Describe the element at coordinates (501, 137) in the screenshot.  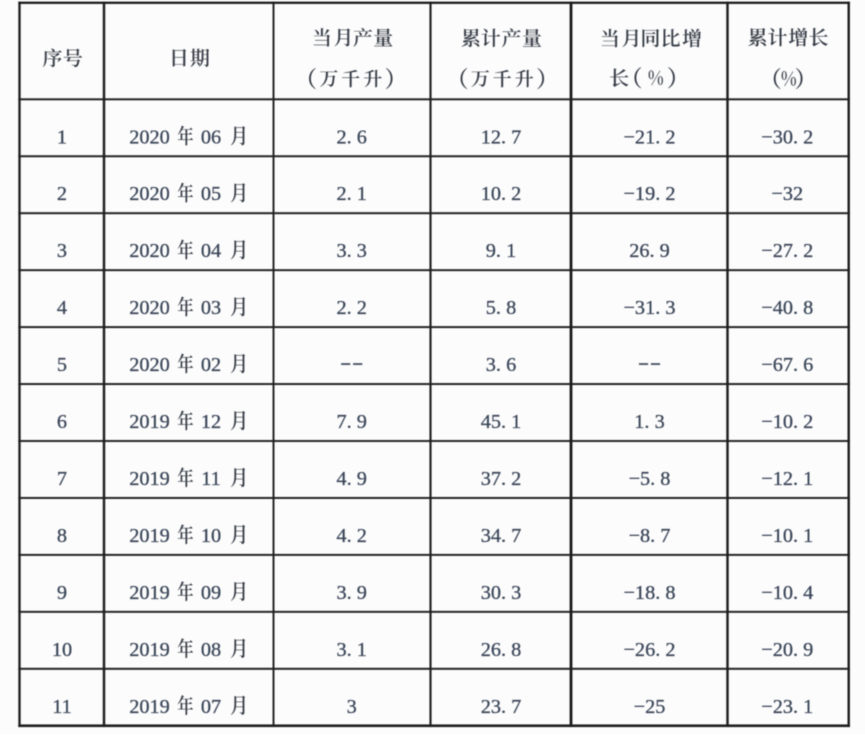
I see `svg-text: 12. 7` at that location.